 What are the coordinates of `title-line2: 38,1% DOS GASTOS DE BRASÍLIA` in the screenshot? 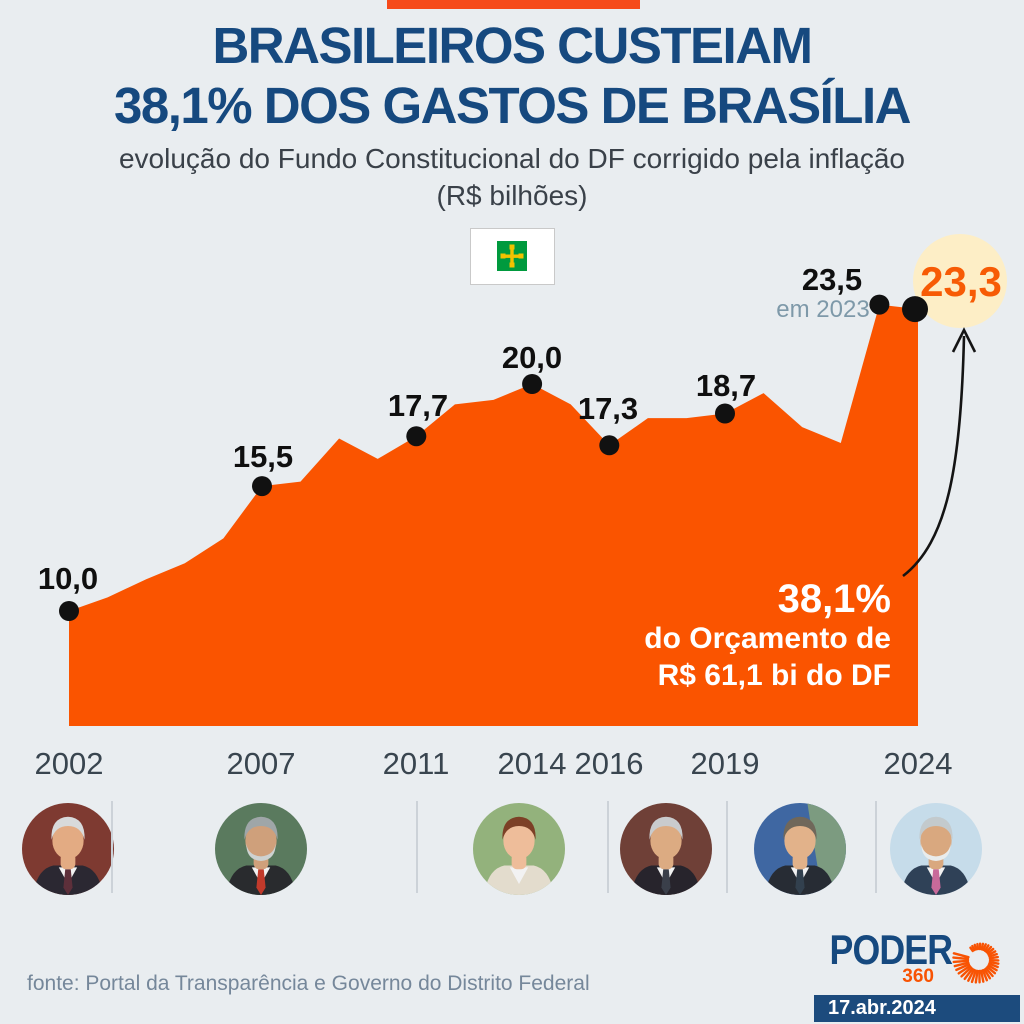 It's located at (512, 105).